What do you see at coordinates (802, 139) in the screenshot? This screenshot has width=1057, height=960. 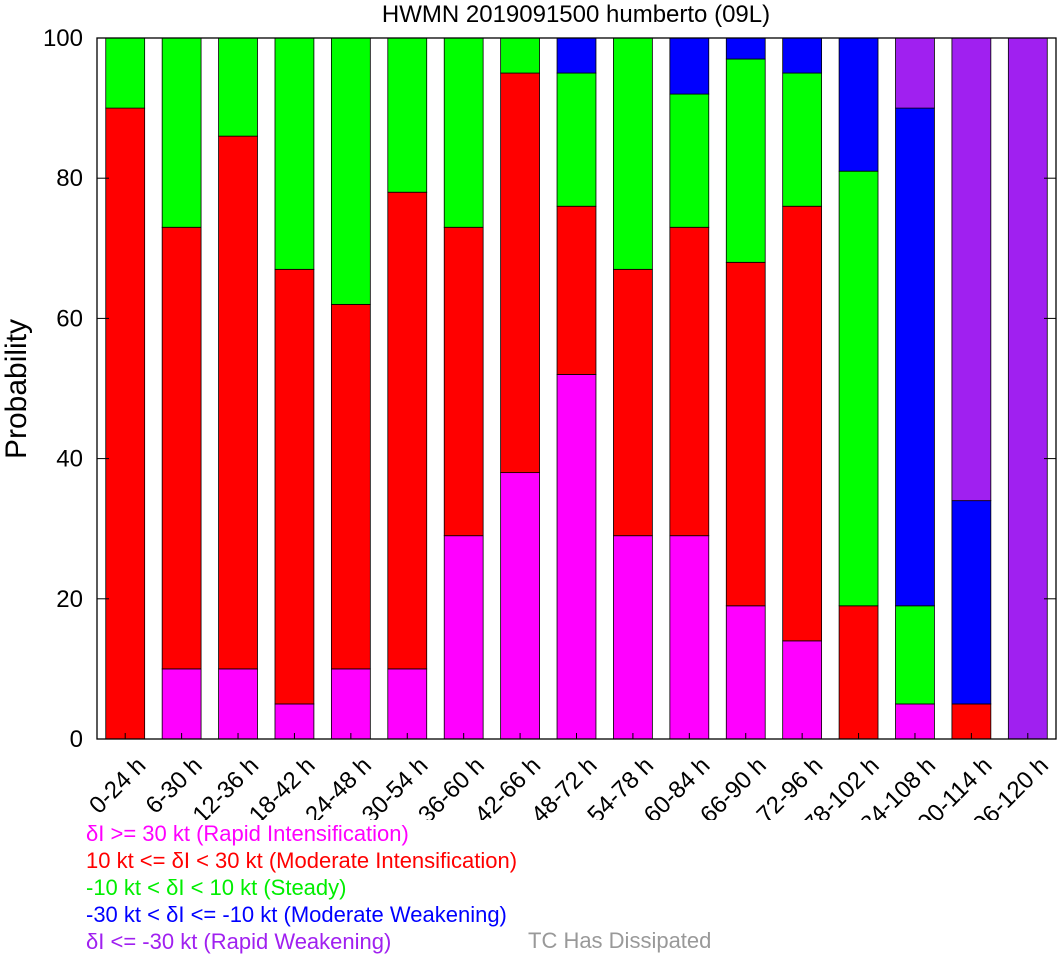 I see `bar-segment-72-96h-s2` at bounding box center [802, 139].